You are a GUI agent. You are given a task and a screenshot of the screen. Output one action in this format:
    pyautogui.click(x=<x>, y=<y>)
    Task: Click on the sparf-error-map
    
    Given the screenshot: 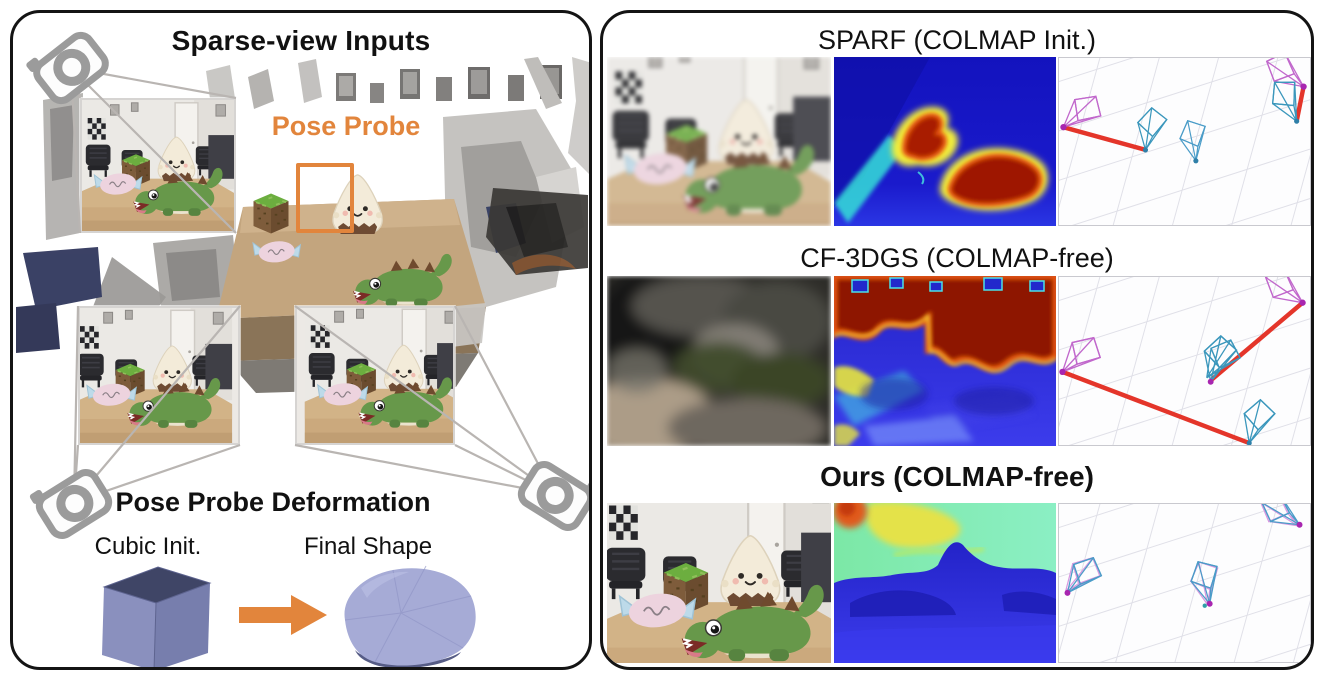 What is the action you would take?
    pyautogui.click(x=945, y=141)
    